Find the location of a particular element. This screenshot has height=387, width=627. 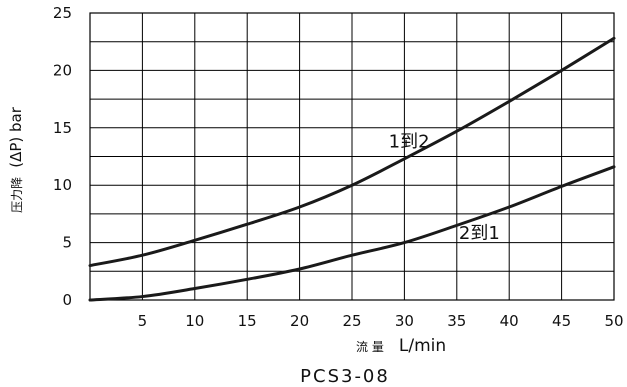

x-tick-label: 45 is located at coordinates (561, 321).